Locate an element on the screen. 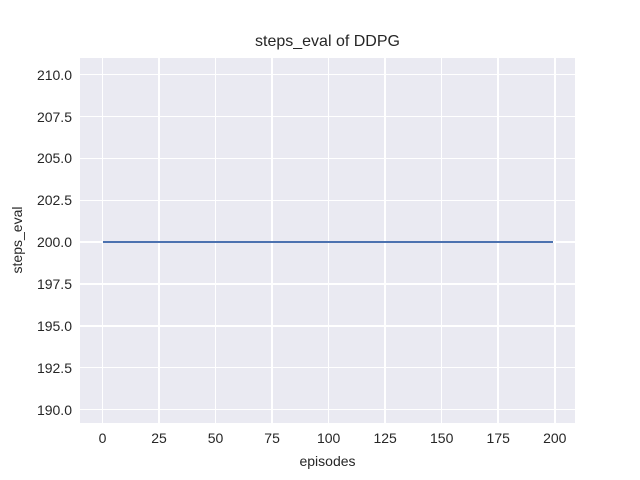 The image size is (640, 480). x-tick-label: 150 is located at coordinates (442, 438).